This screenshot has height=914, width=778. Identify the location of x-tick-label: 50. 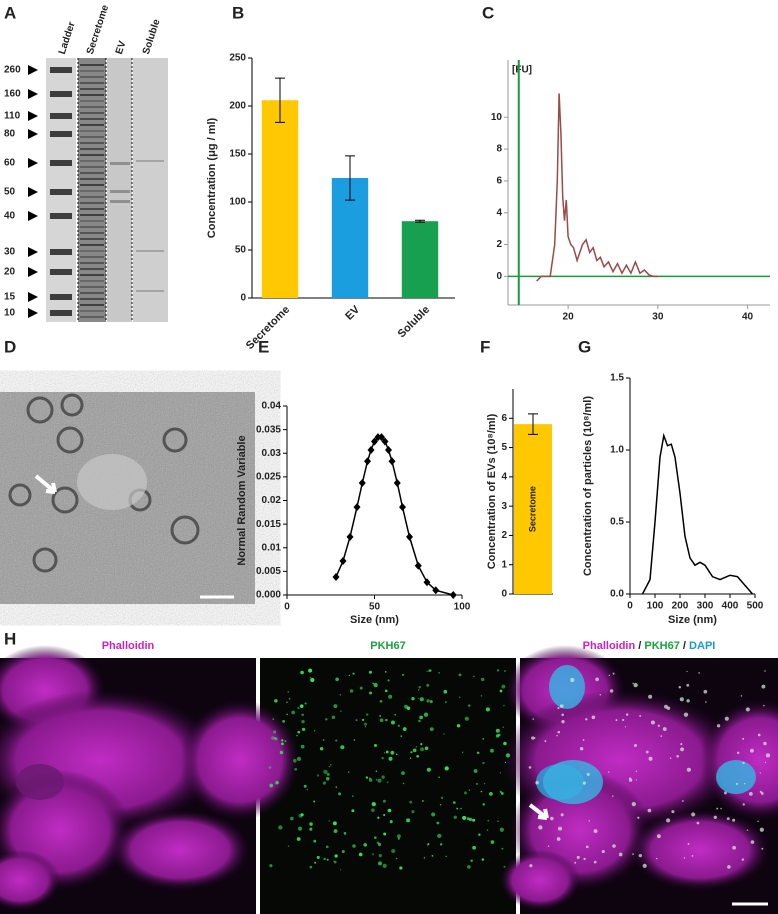
(375, 607).